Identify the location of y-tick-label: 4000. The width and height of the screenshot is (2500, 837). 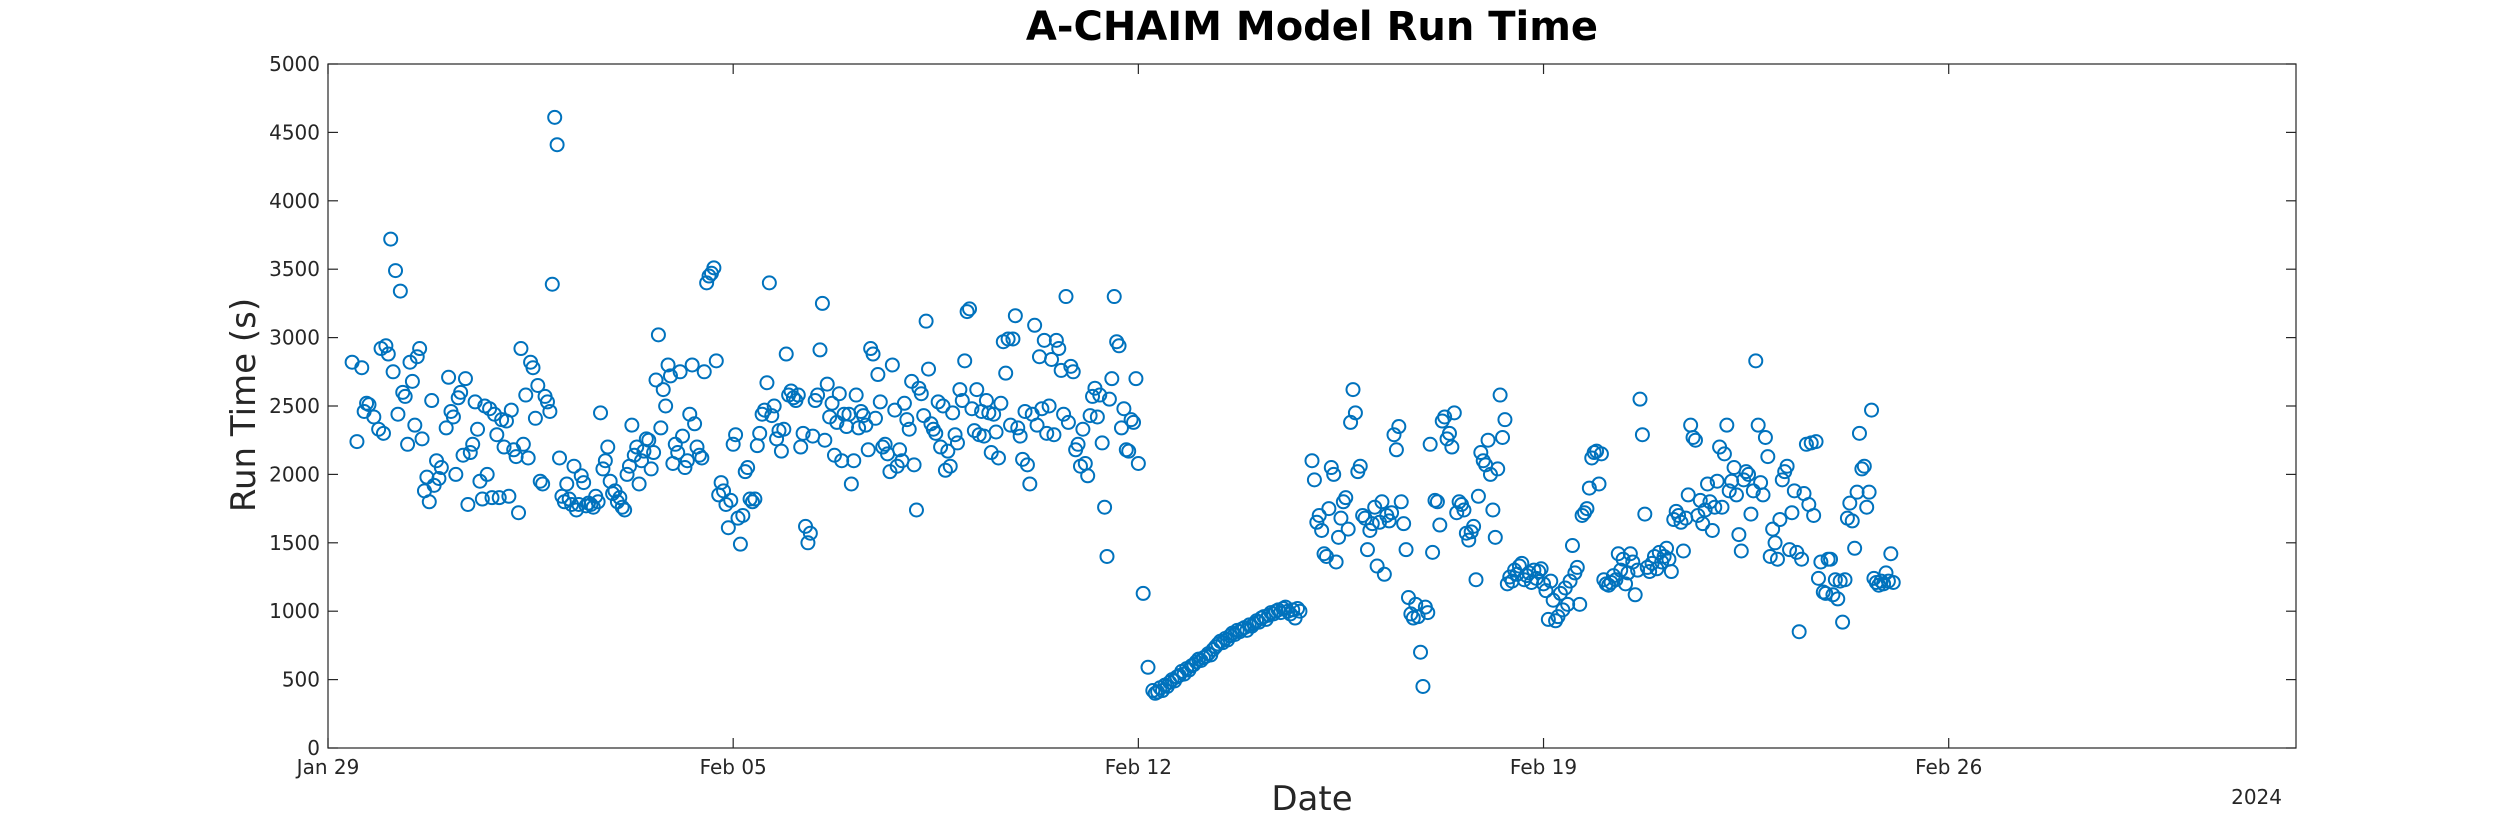
(294, 201).